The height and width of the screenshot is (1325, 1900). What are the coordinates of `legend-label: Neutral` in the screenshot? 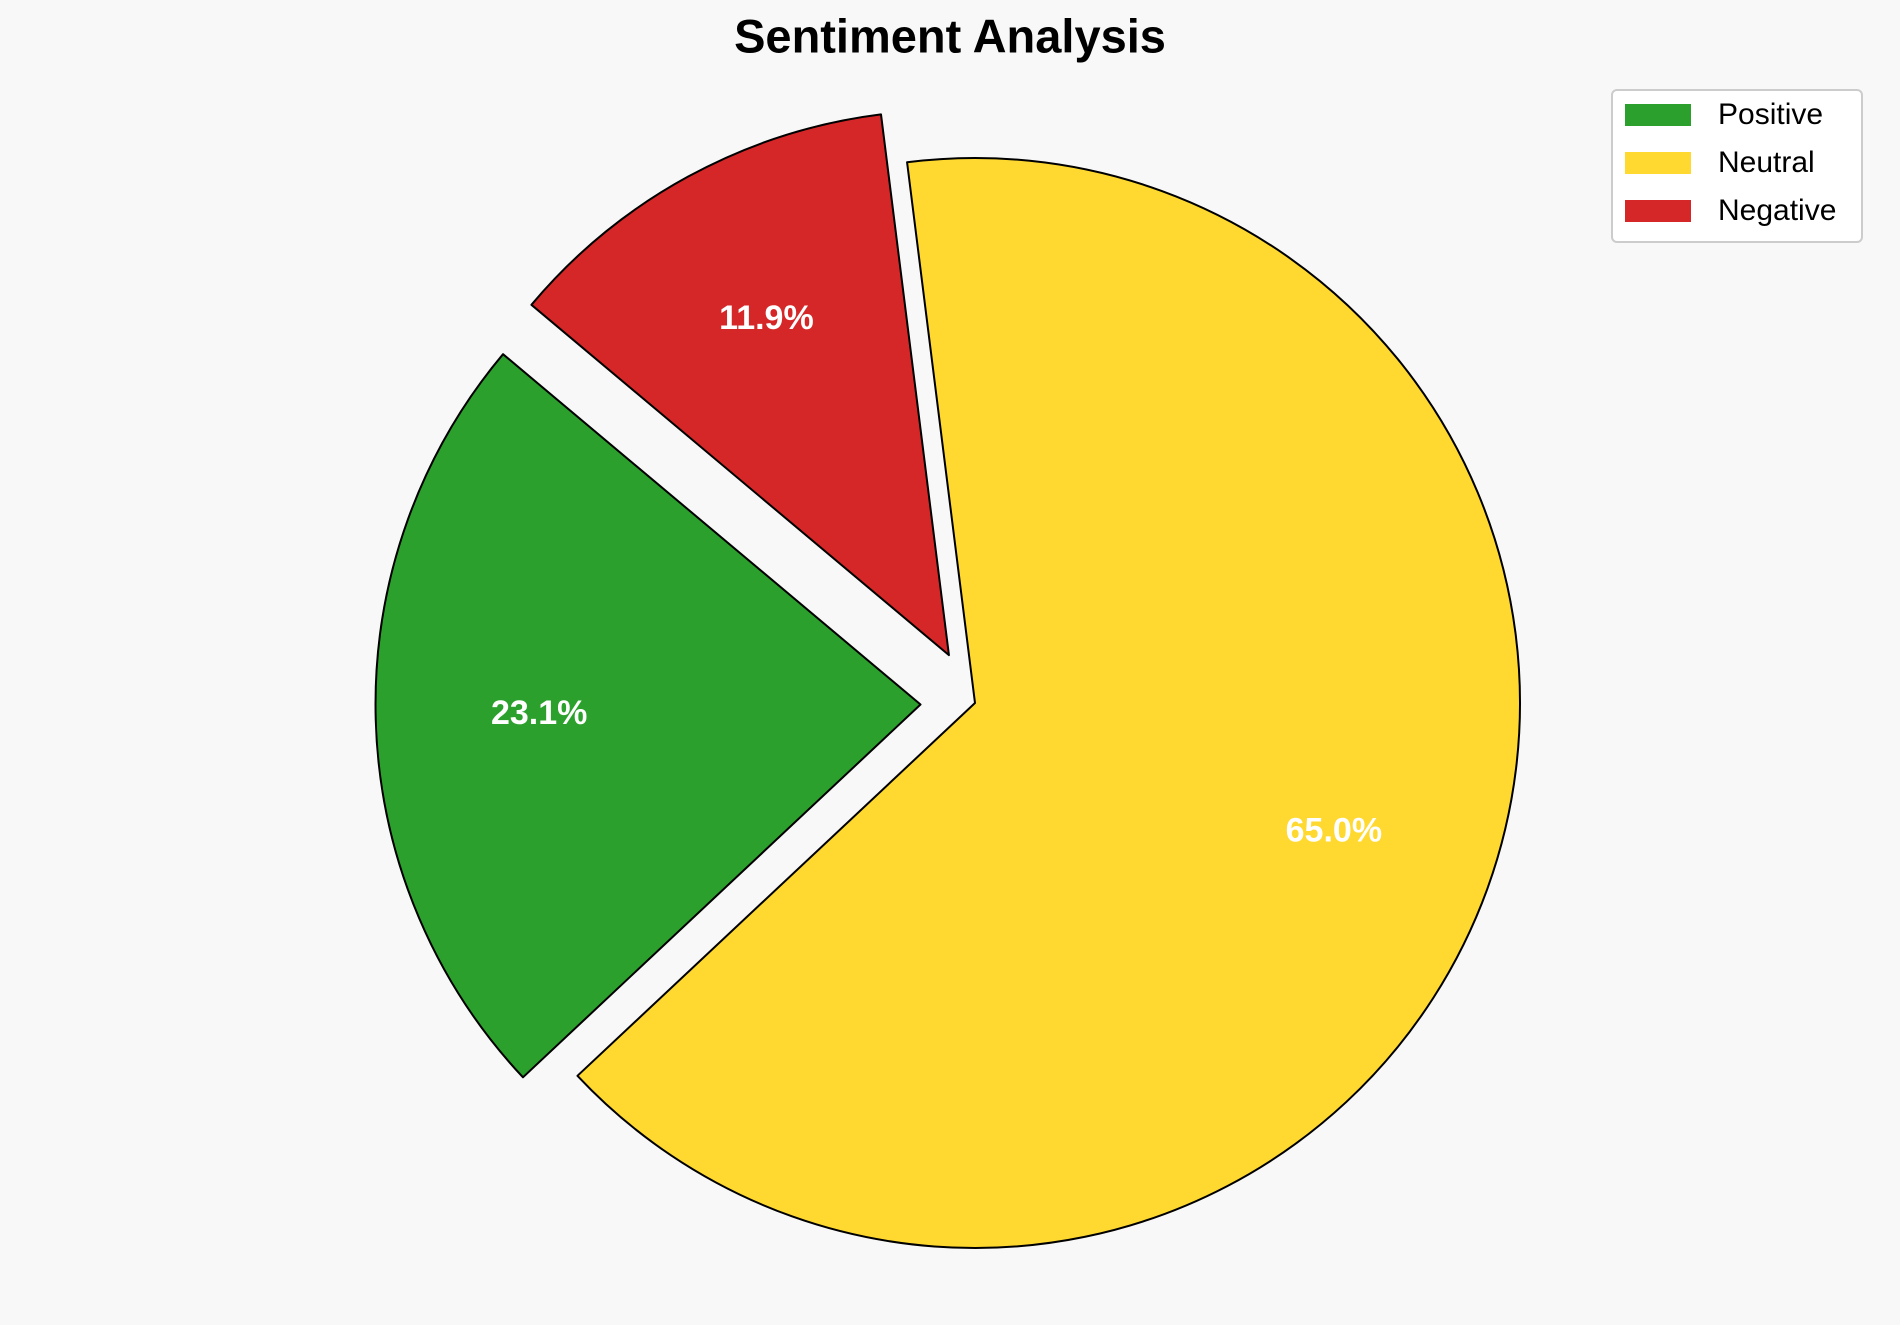 It's located at (1766, 162).